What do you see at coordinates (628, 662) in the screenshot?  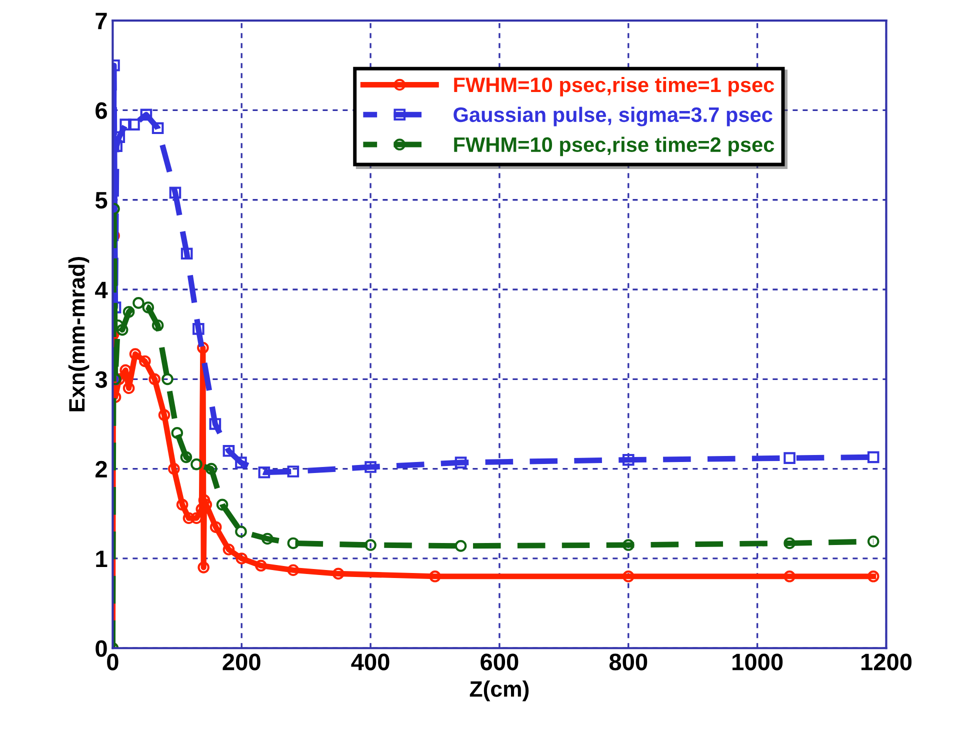 I see `x-tick-label: 800` at bounding box center [628, 662].